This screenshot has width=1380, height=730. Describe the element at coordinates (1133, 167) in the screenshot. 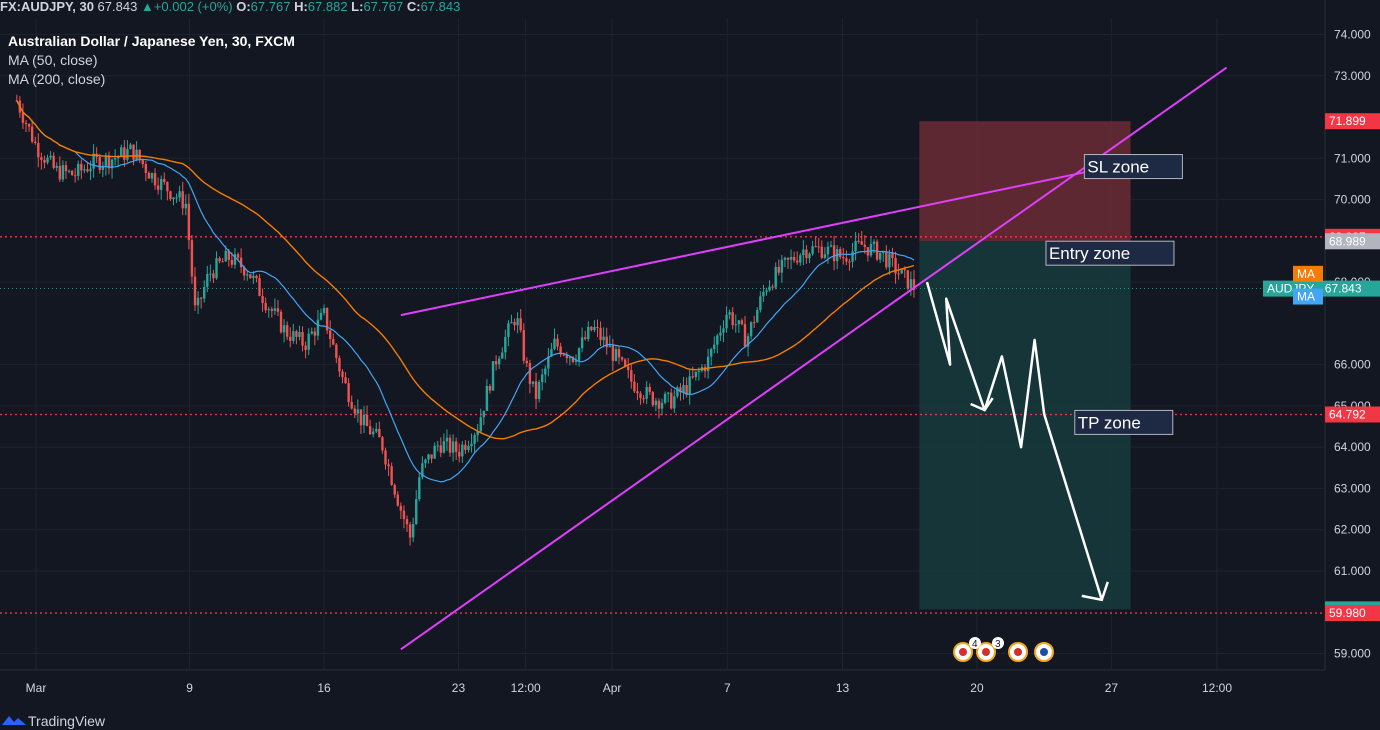

I see `sl-zone-box` at that location.